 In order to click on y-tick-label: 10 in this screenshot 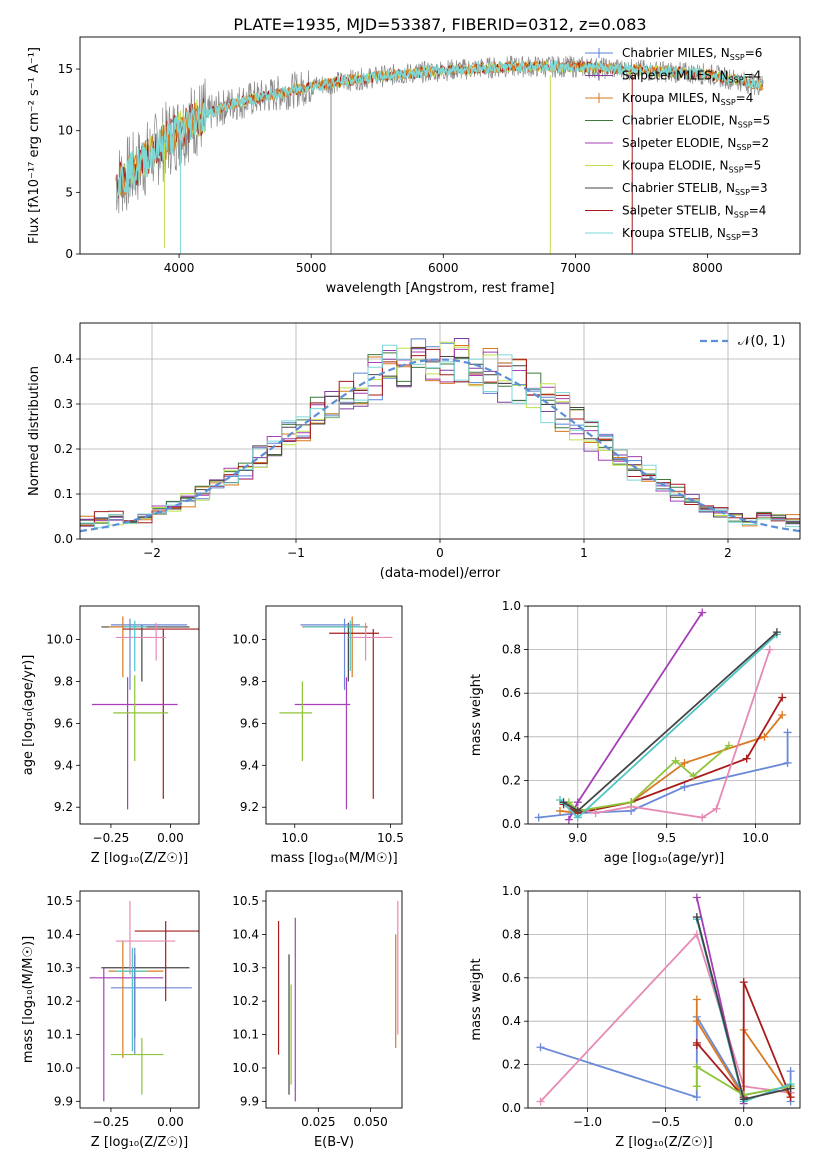, I will do `click(65, 131)`.